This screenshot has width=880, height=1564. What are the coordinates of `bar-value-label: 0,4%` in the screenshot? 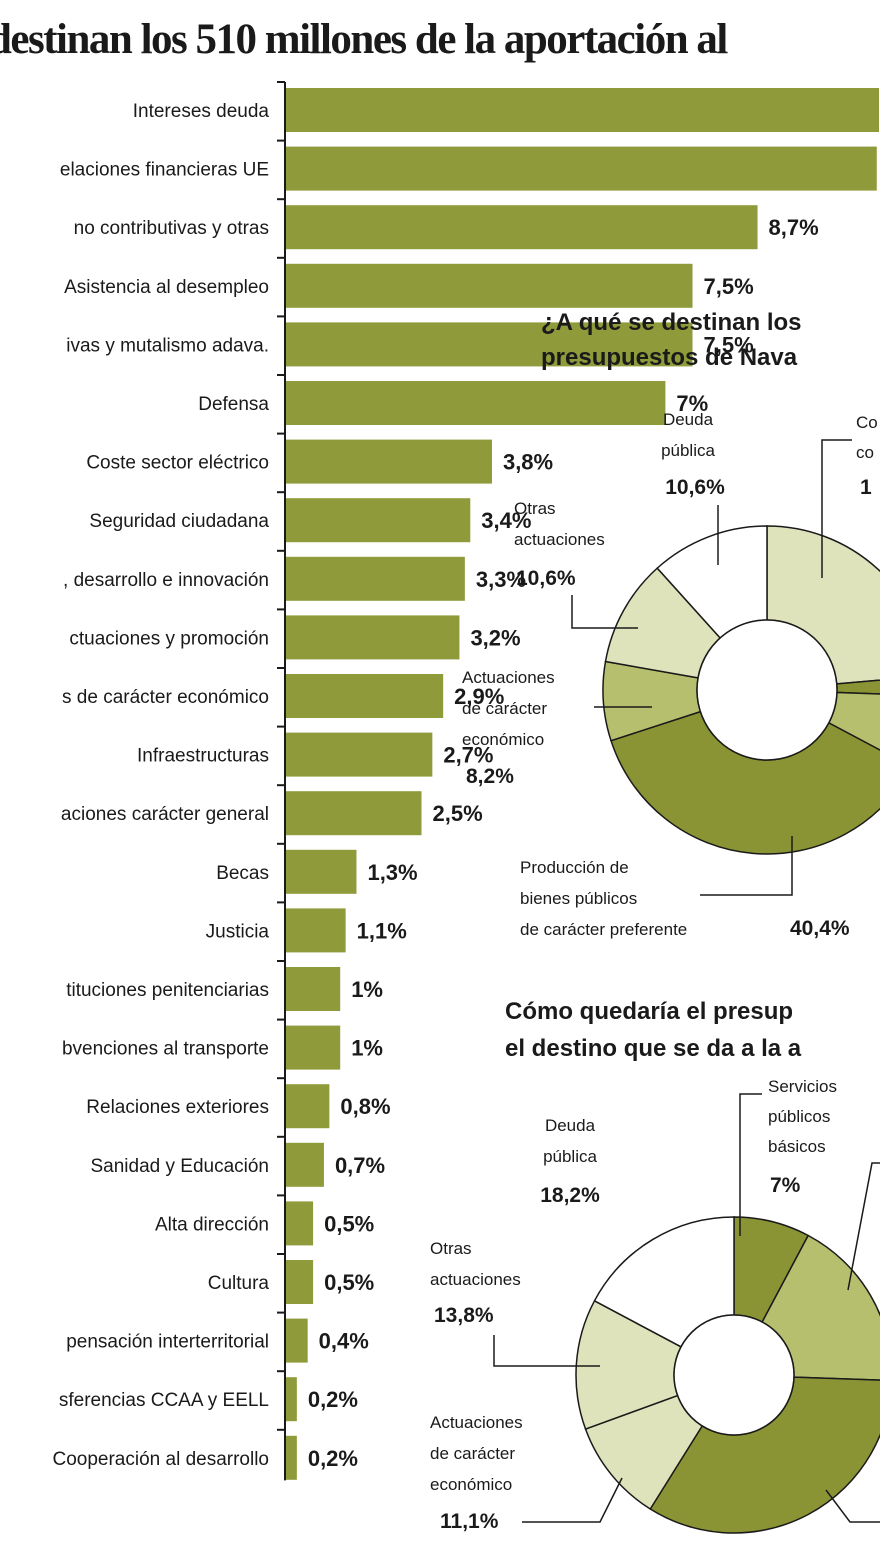 It's located at (344, 1341).